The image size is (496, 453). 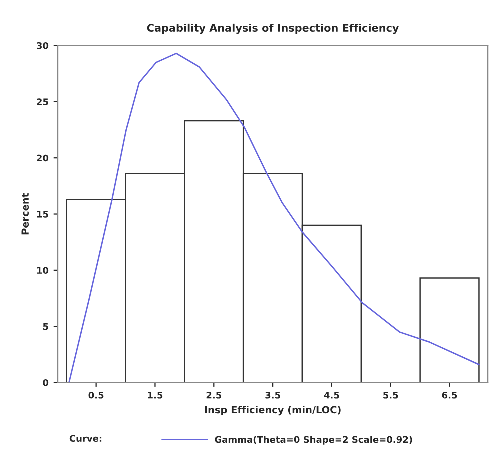 I want to click on chart-title: Capability Analysis of Inspection Efficiency, so click(x=273, y=29).